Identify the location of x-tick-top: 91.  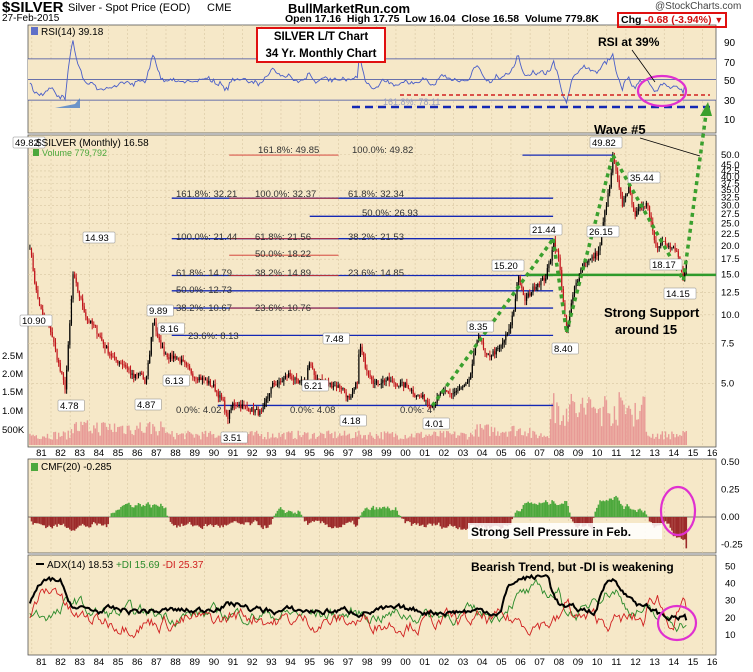
(233, 453).